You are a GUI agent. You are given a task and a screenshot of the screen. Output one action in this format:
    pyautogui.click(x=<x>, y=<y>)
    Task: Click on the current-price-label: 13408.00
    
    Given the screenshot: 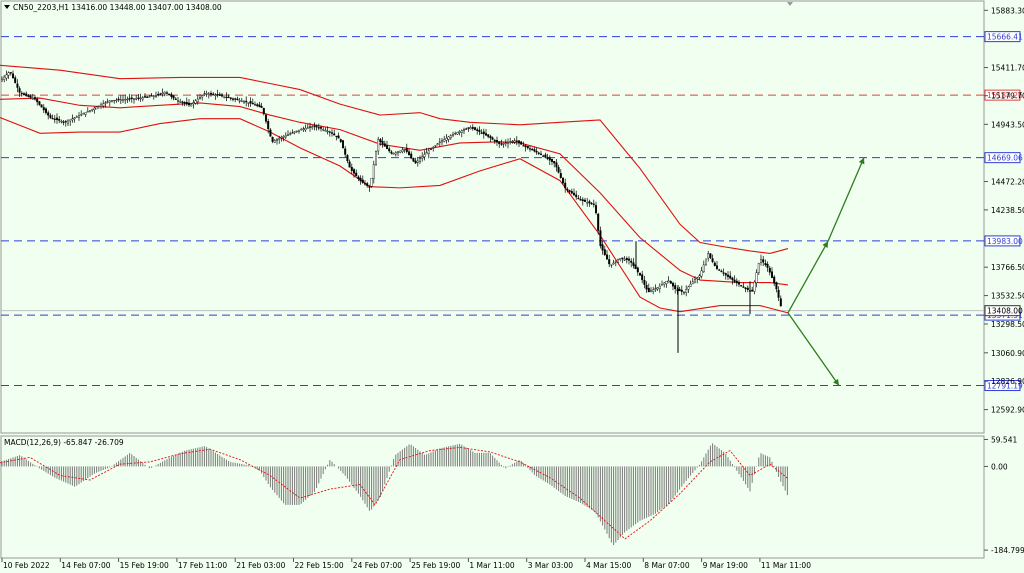 What is the action you would take?
    pyautogui.click(x=1005, y=311)
    